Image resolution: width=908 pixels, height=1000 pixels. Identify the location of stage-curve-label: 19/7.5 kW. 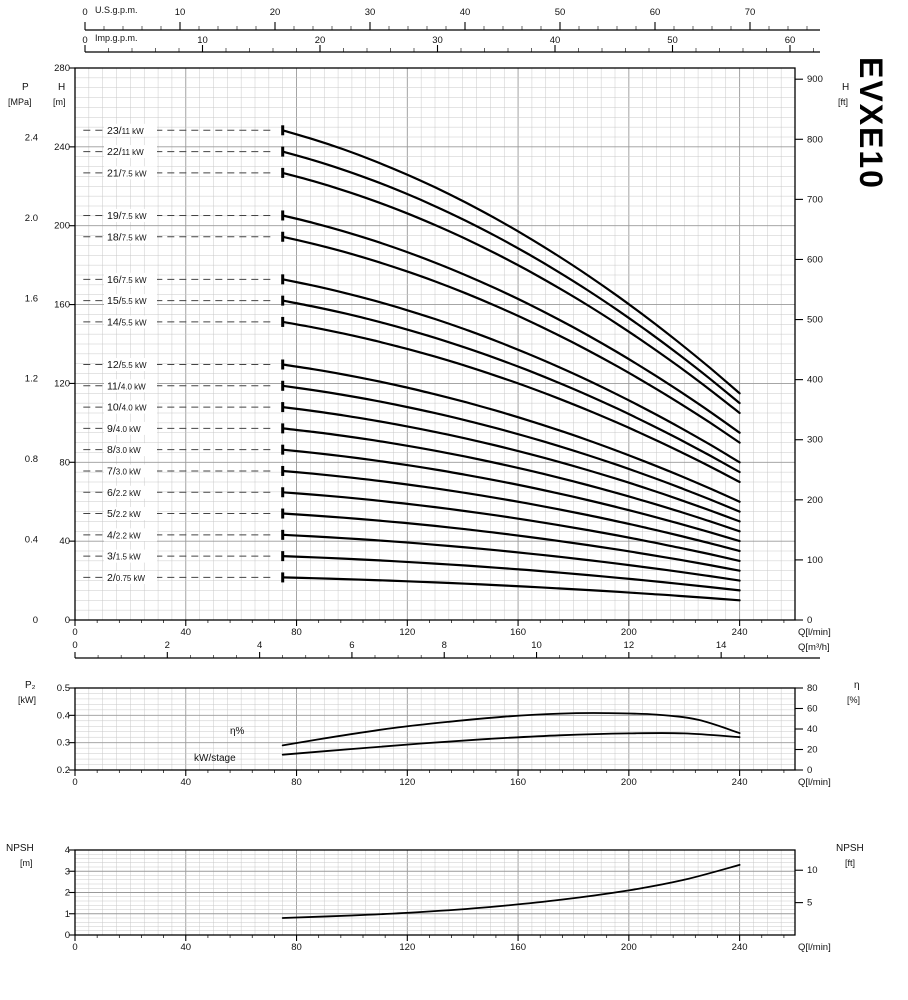
(127, 216).